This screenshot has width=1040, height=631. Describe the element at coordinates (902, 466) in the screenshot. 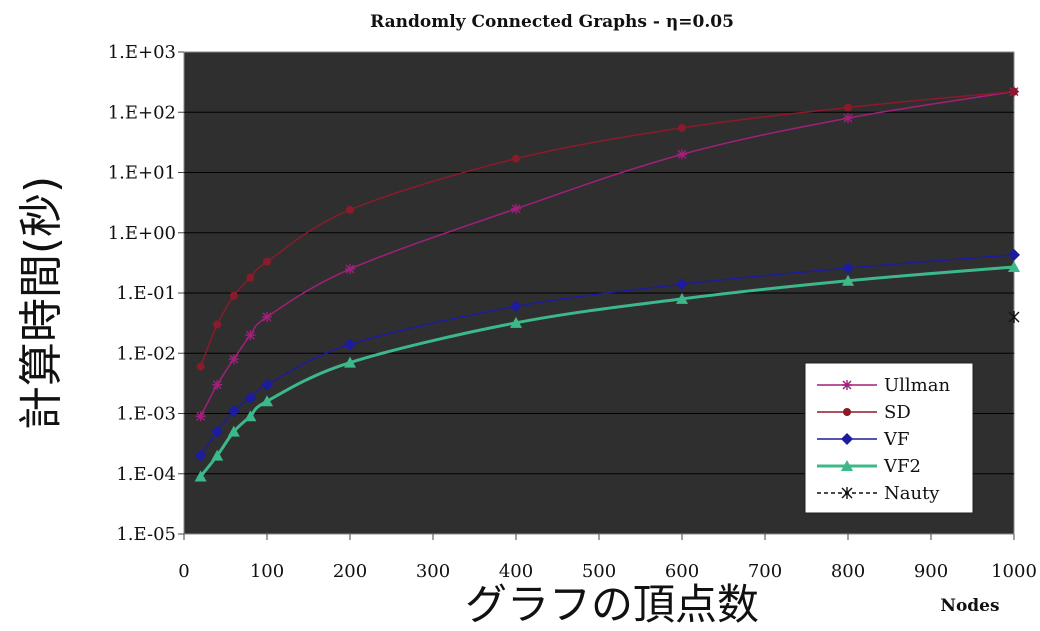

I see `legend-label-vf2: VF2` at that location.